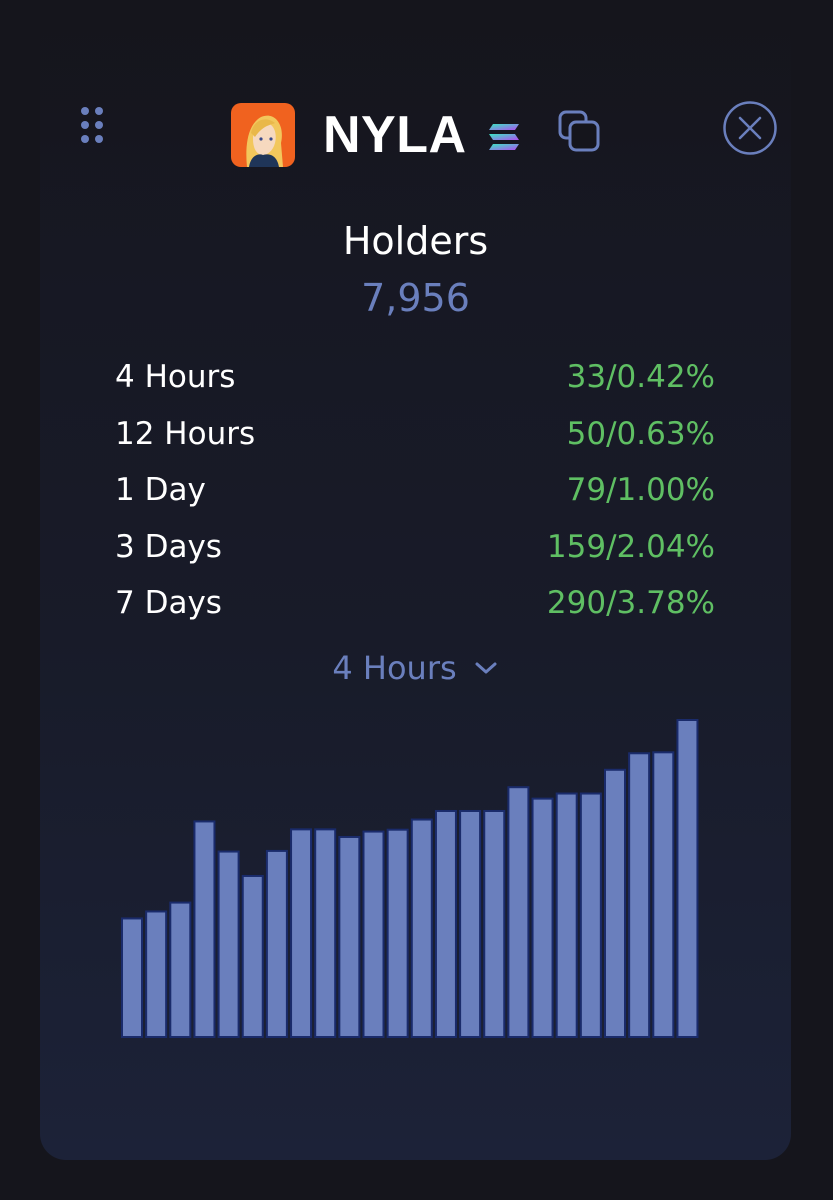 Image resolution: width=833 pixels, height=1200 pixels. I want to click on token-name: NYLA, so click(395, 135).